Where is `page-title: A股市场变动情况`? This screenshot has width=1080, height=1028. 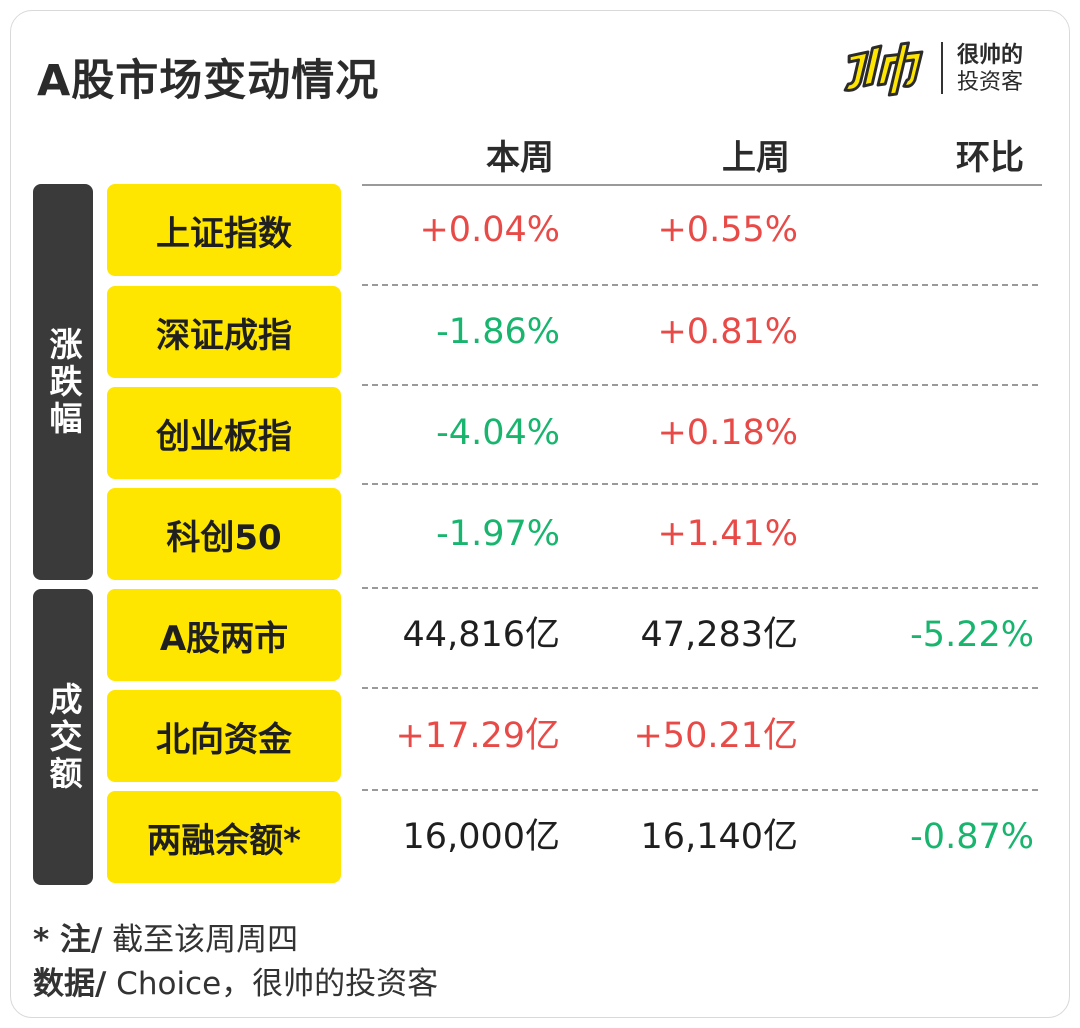
page-title: A股市场变动情况 is located at coordinates (208, 81).